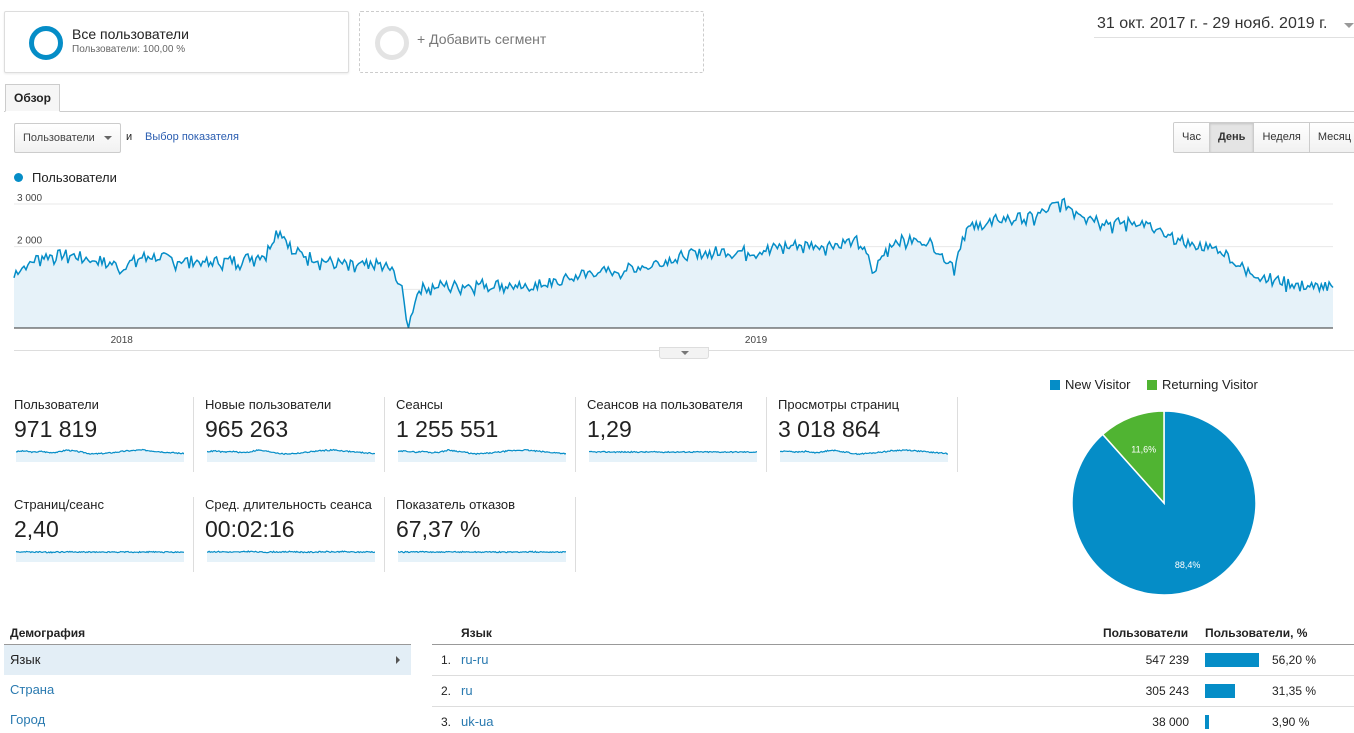  I want to click on users-percent: 3,90 %, so click(1291, 722).